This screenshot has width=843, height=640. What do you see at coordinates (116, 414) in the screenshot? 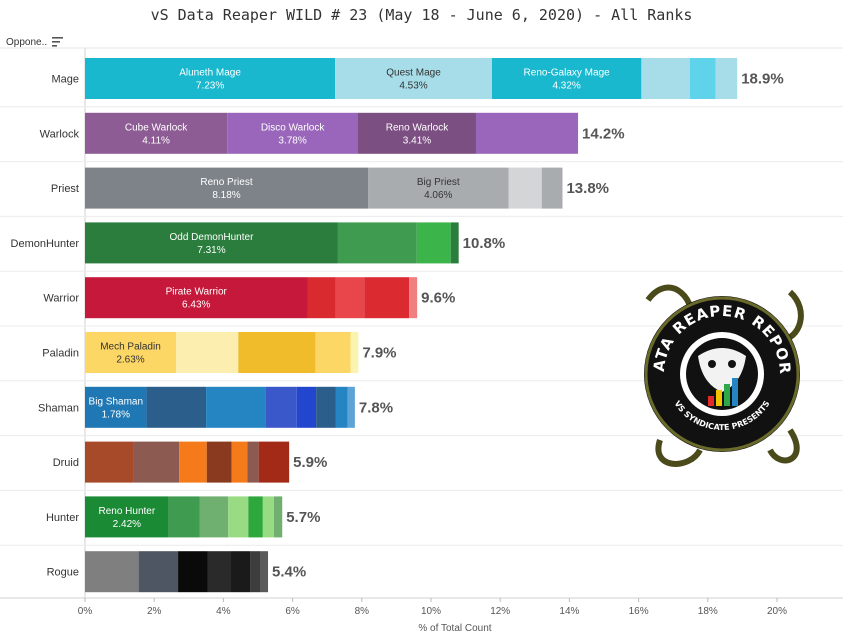
I see `segment-pct-label: 1.78%` at bounding box center [116, 414].